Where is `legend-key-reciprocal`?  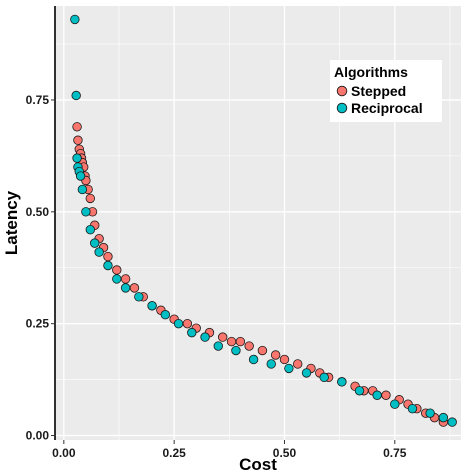 legend-key-reciprocal is located at coordinates (342, 108).